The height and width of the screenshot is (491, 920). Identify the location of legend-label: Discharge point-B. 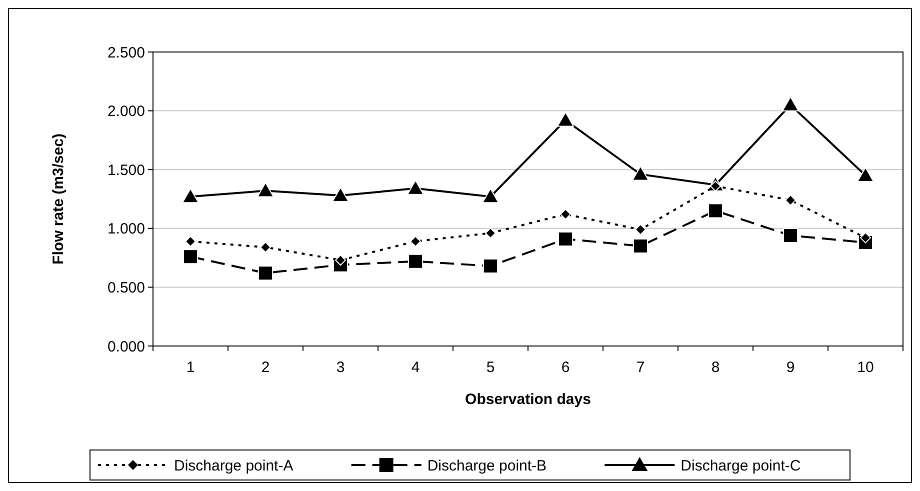
(487, 465).